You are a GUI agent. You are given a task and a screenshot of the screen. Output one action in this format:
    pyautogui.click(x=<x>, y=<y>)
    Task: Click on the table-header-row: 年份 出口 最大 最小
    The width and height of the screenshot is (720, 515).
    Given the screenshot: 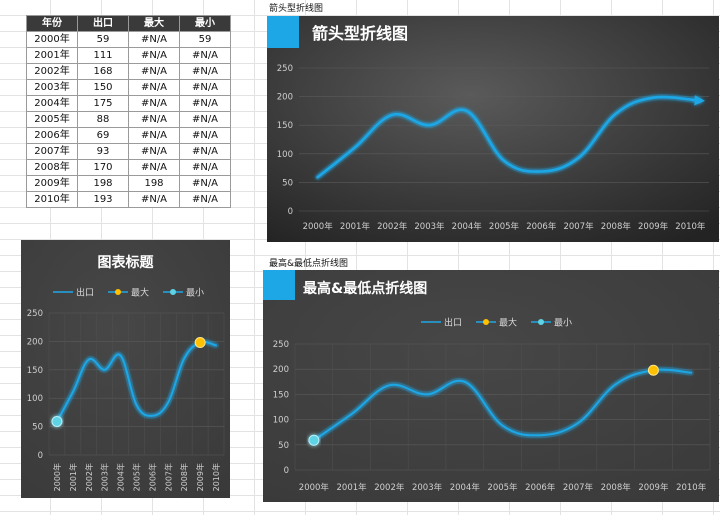 What is the action you would take?
    pyautogui.click(x=128, y=23)
    